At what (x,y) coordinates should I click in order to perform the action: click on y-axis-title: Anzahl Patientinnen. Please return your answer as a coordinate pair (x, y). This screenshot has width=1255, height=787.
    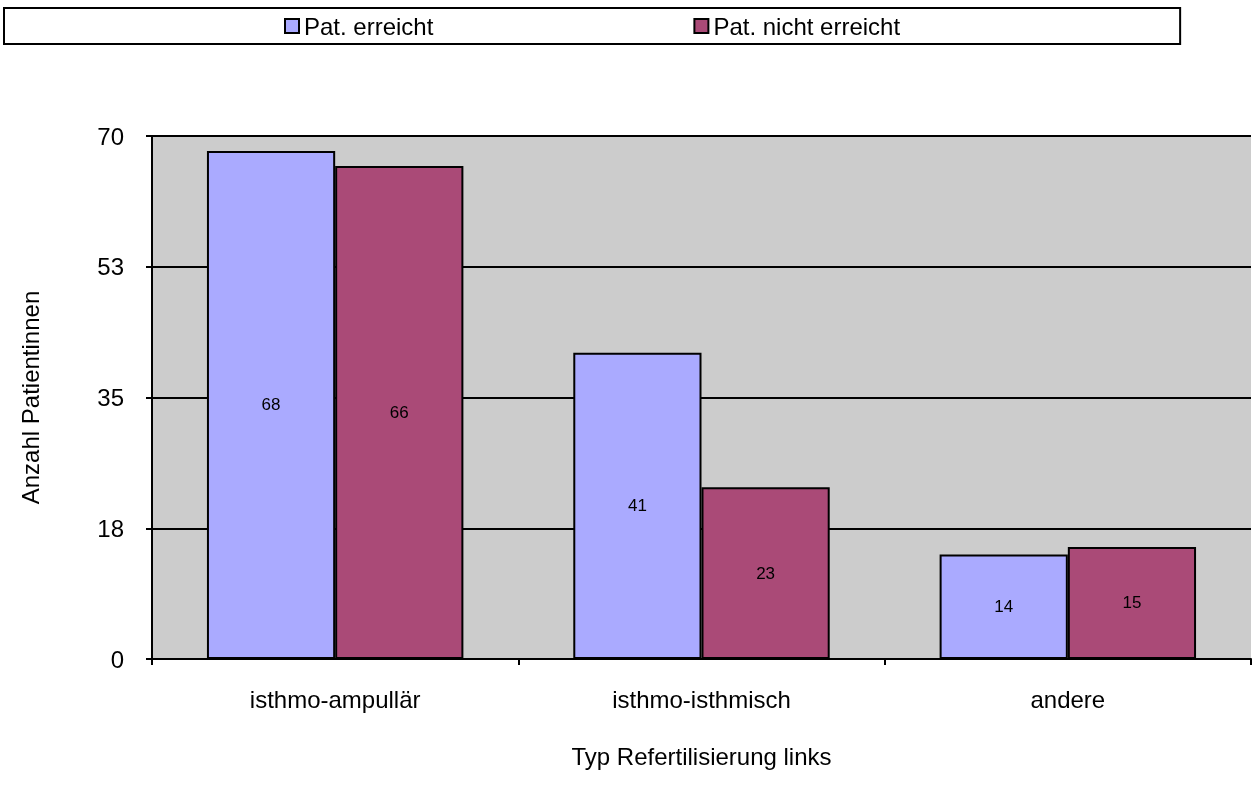
    Looking at the image, I should click on (30, 397).